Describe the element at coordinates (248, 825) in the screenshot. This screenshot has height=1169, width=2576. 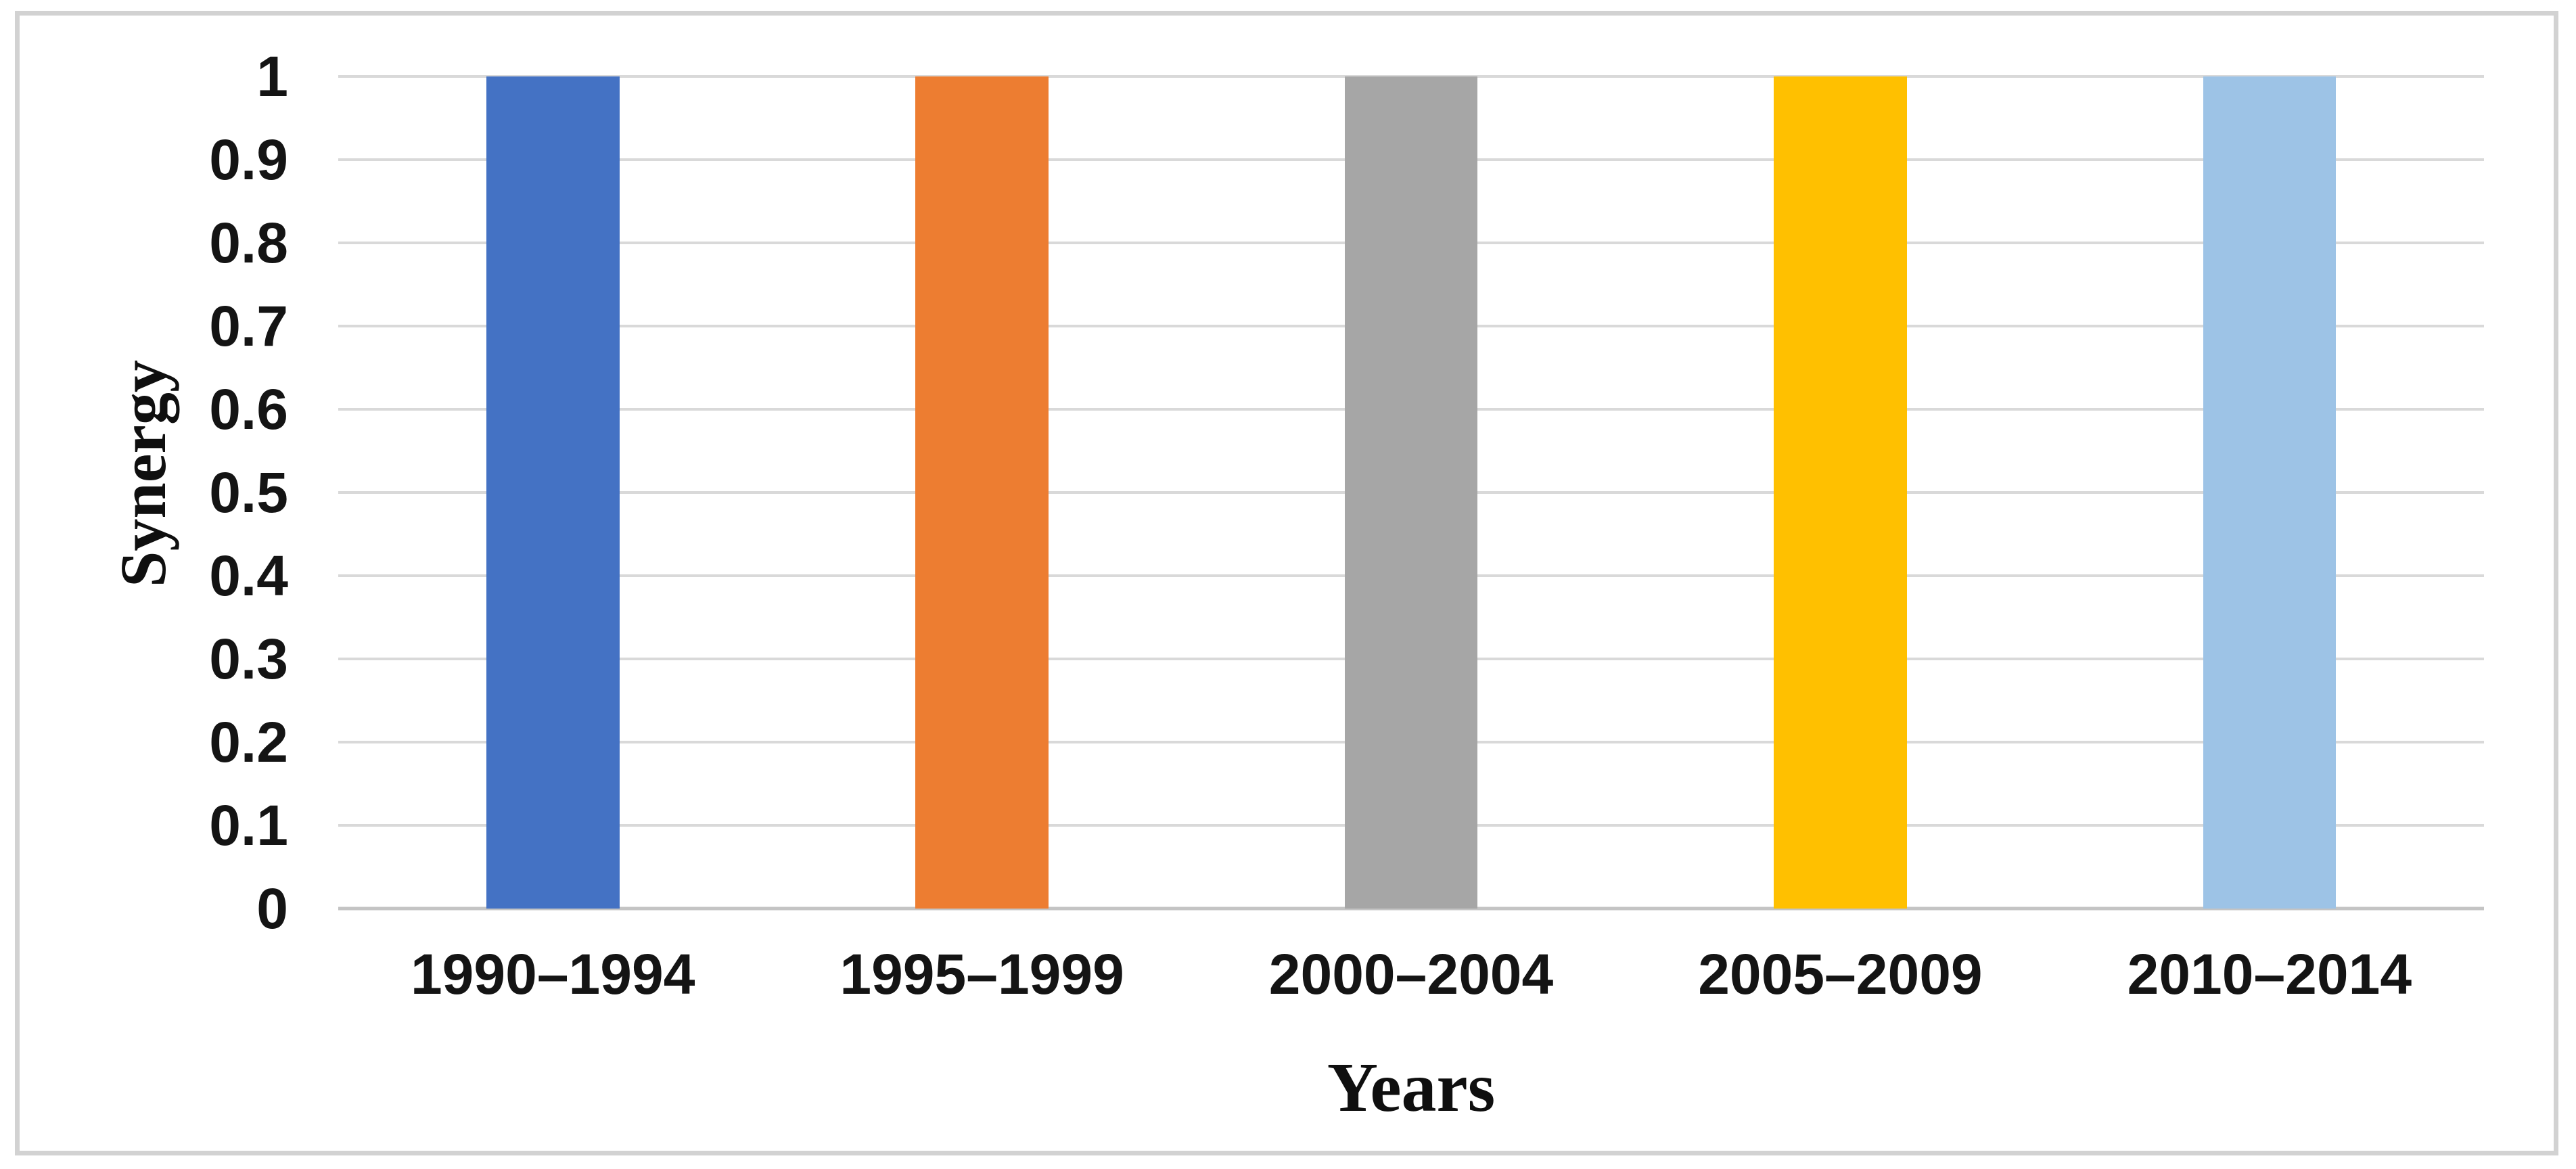
I see `y-tick-label: 0.1` at that location.